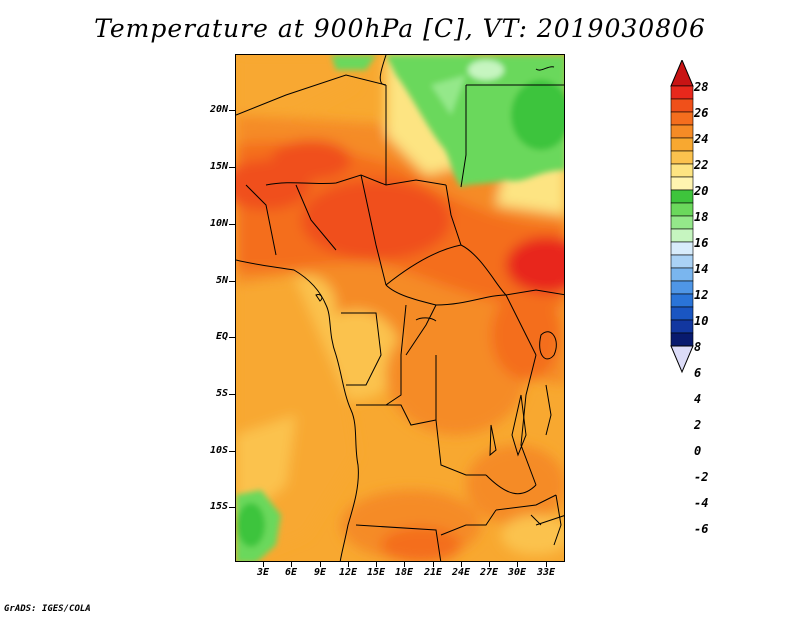 This screenshot has width=800, height=618. What do you see at coordinates (404, 572) in the screenshot?
I see `x-axis-label: 18E` at bounding box center [404, 572].